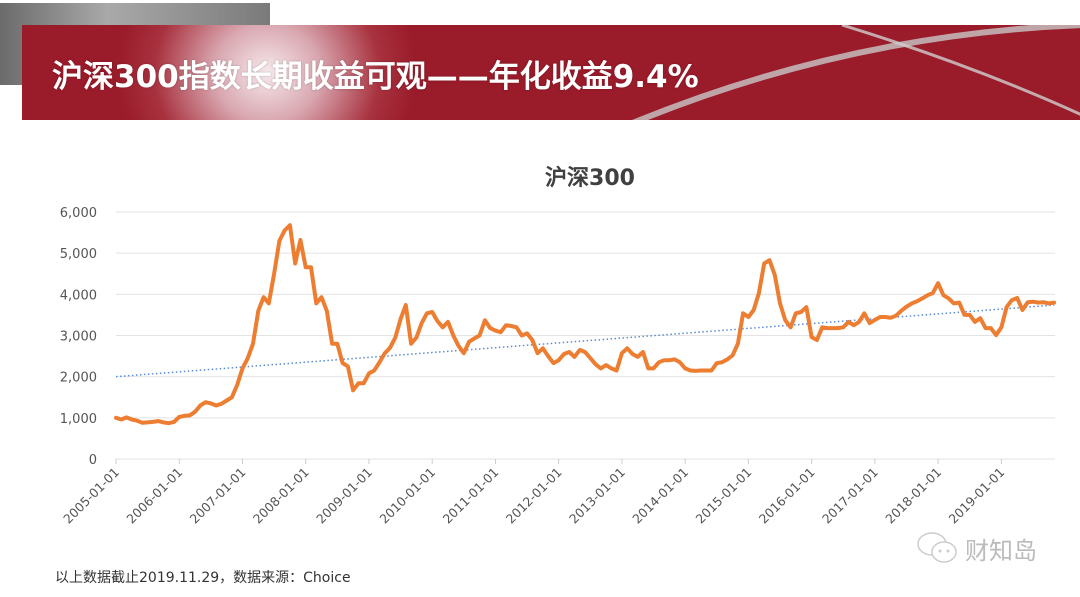 This screenshot has height=597, width=1080. Describe the element at coordinates (154, 496) in the screenshot. I see `x-tick-label: 2006-01-01` at that location.